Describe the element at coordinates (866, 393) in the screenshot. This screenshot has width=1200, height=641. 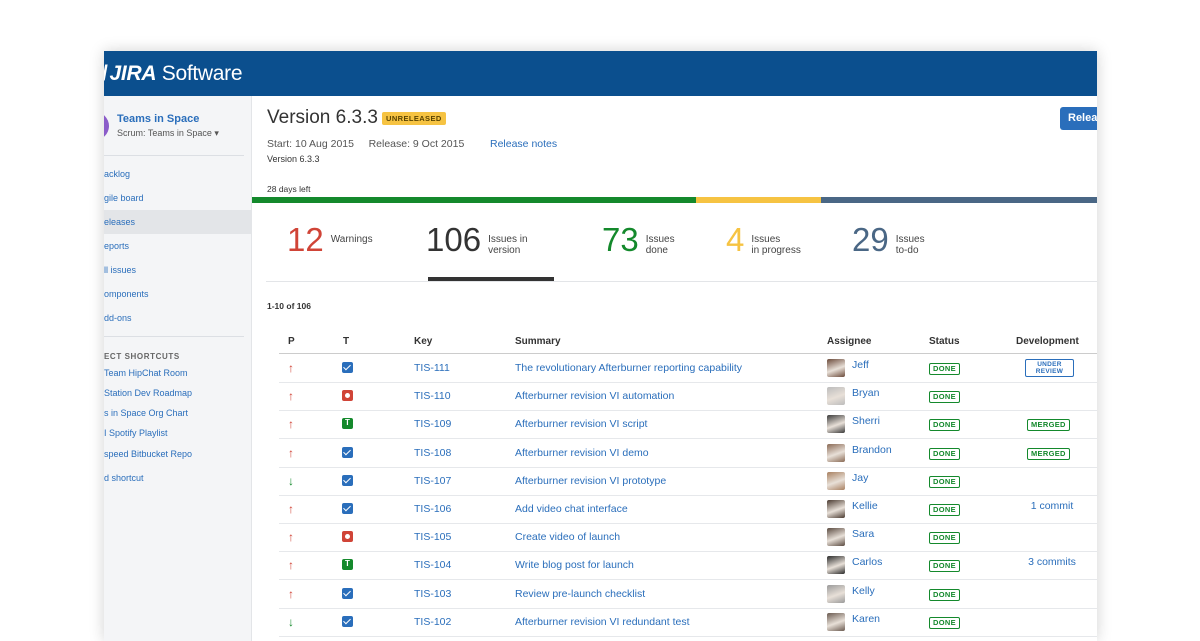
I see `assignee-link: Bryan` at that location.